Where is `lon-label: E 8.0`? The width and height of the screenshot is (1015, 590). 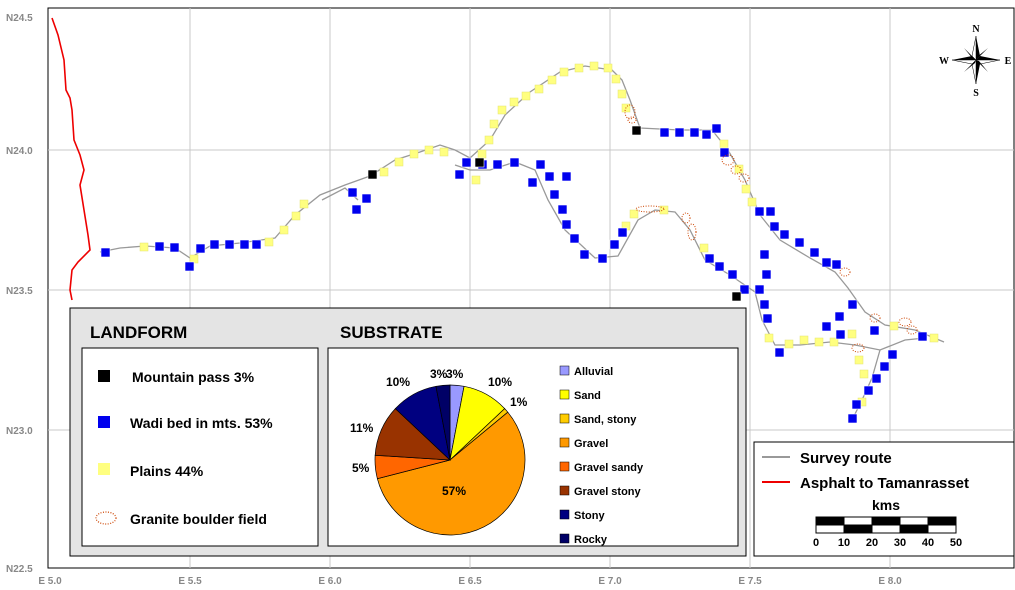 lon-label: E 8.0 is located at coordinates (890, 581).